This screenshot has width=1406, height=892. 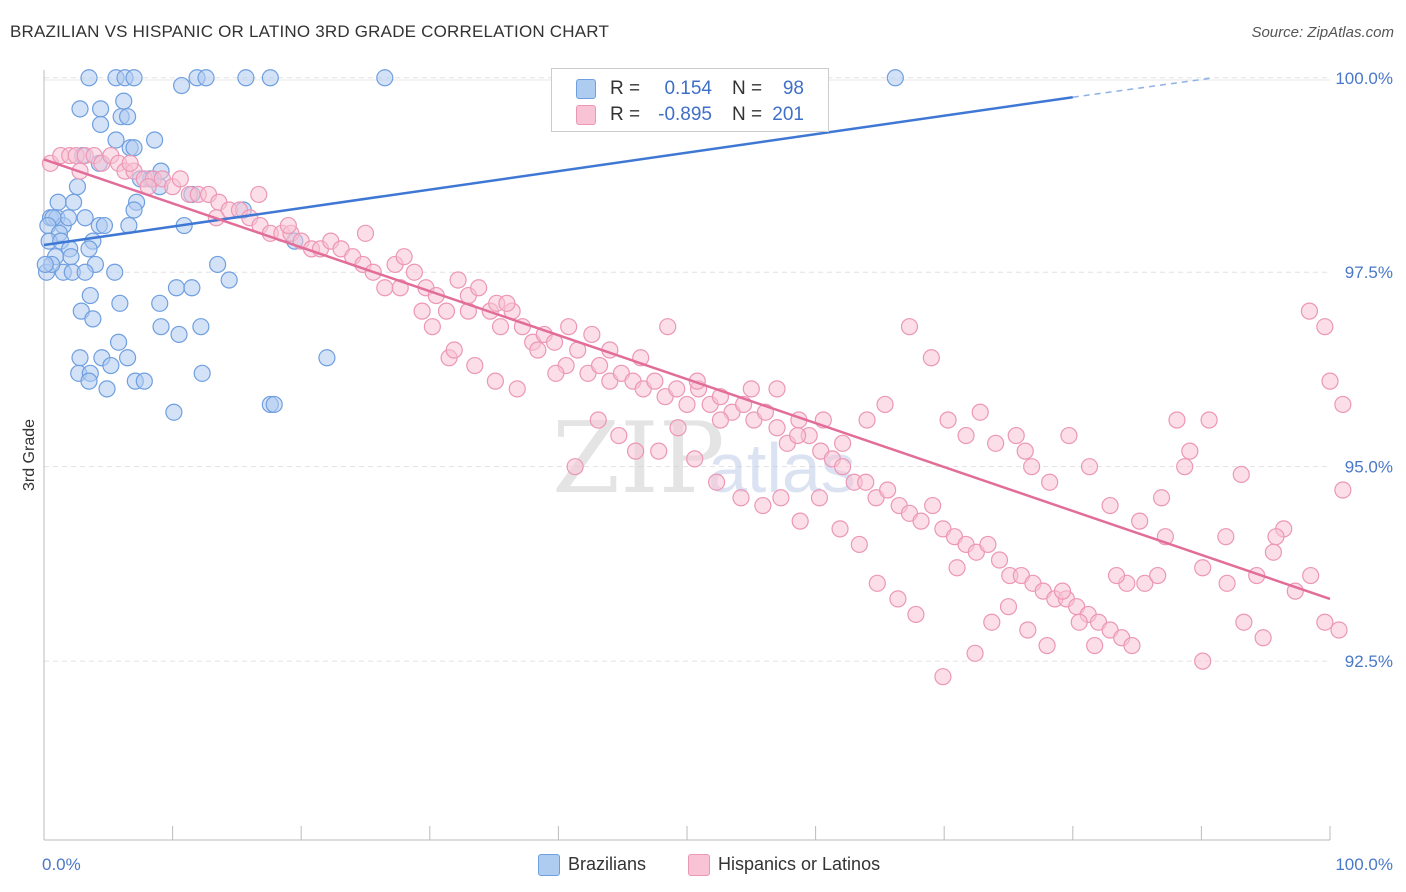 What do you see at coordinates (788, 114) in the screenshot?
I see `n-value: 201` at bounding box center [788, 114].